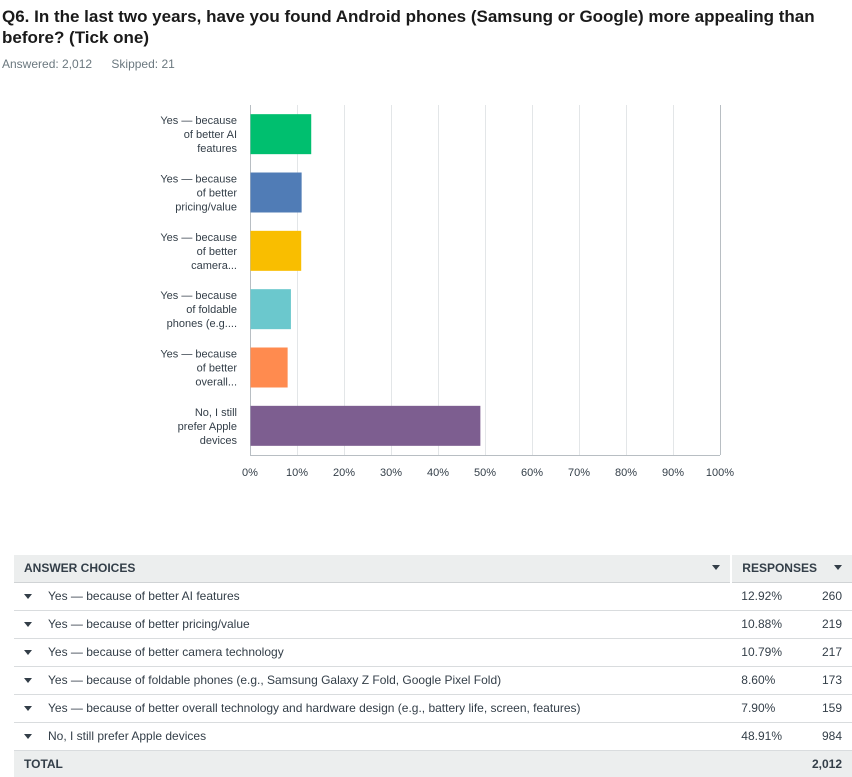 Image resolution: width=852 pixels, height=777 pixels. Describe the element at coordinates (344, 473) in the screenshot. I see `x-tick-label: 20%` at that location.